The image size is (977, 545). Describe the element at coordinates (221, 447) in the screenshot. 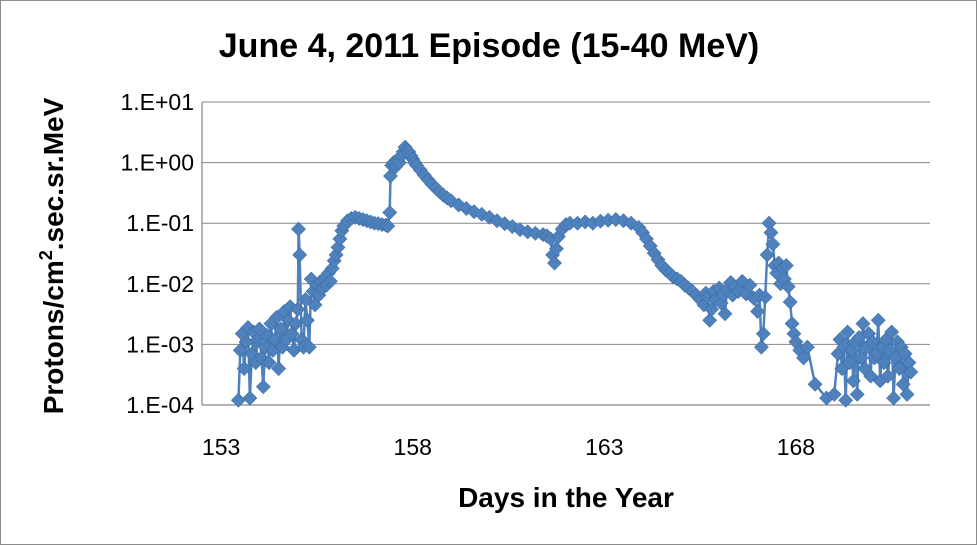

I see `x-tick-label: 153` at that location.